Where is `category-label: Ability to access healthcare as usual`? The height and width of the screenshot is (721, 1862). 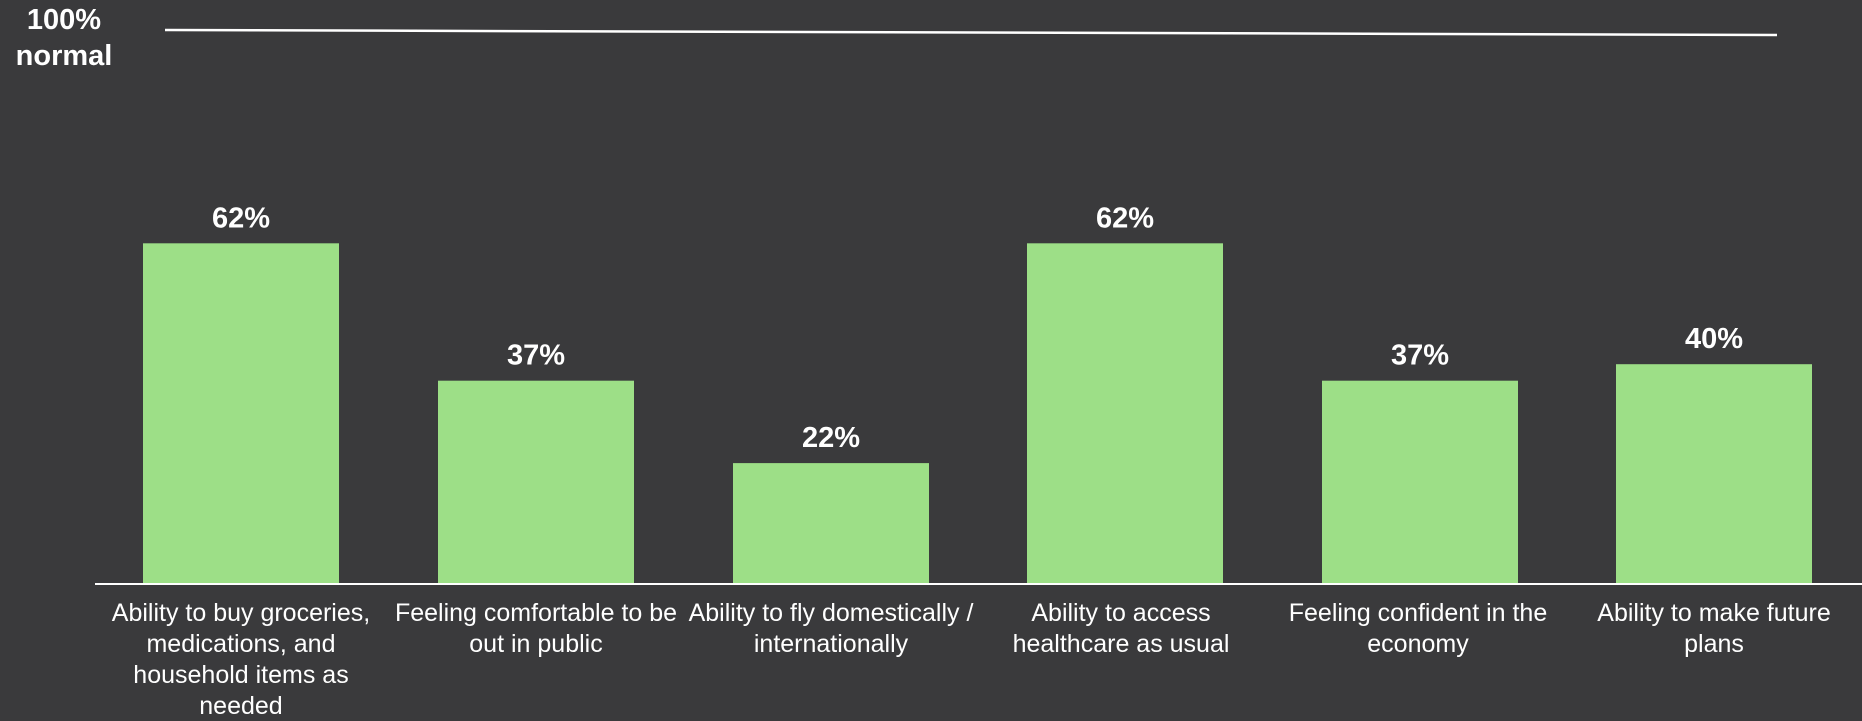 category-label: Ability to access healthcare as usual is located at coordinates (1121, 628).